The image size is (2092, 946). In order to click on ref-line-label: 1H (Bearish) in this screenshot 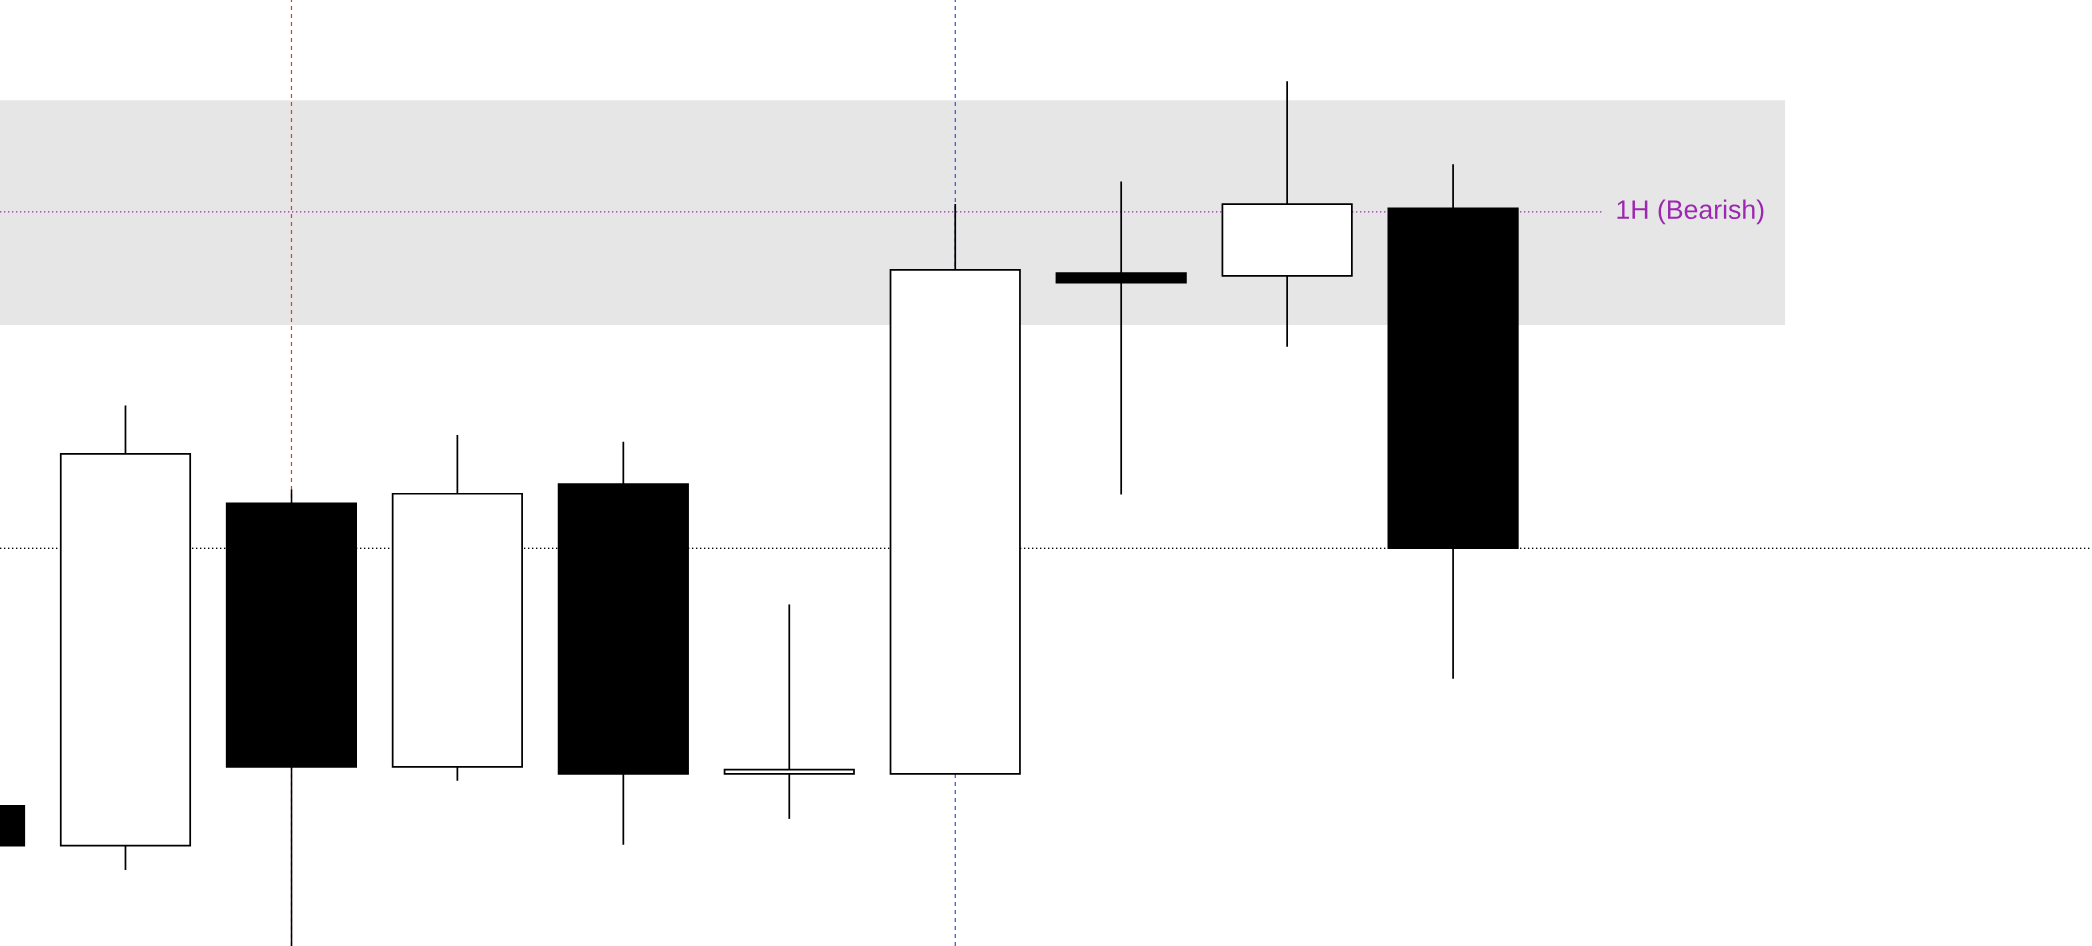, I will do `click(1690, 212)`.